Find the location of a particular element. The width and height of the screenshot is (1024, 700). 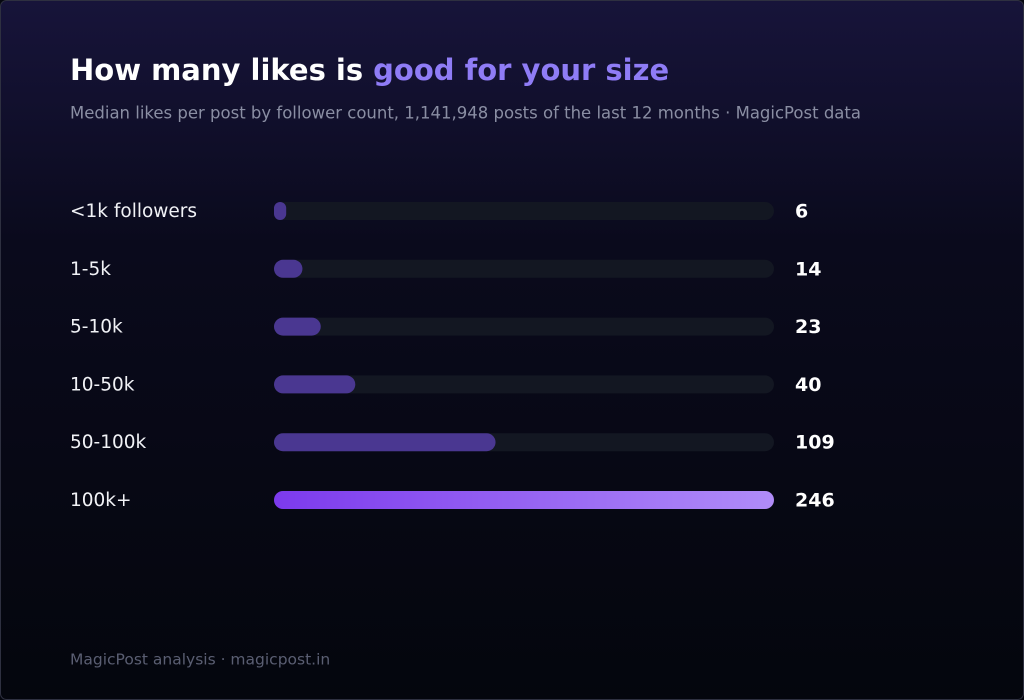

value-label: 109 is located at coordinates (815, 443).